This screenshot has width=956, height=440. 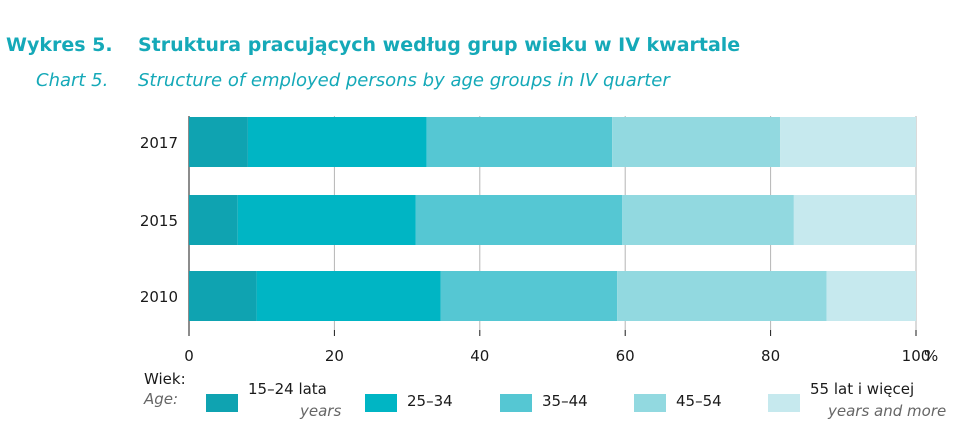 What do you see at coordinates (565, 401) in the screenshot?
I see `legend-label-35-44: 35–44` at bounding box center [565, 401].